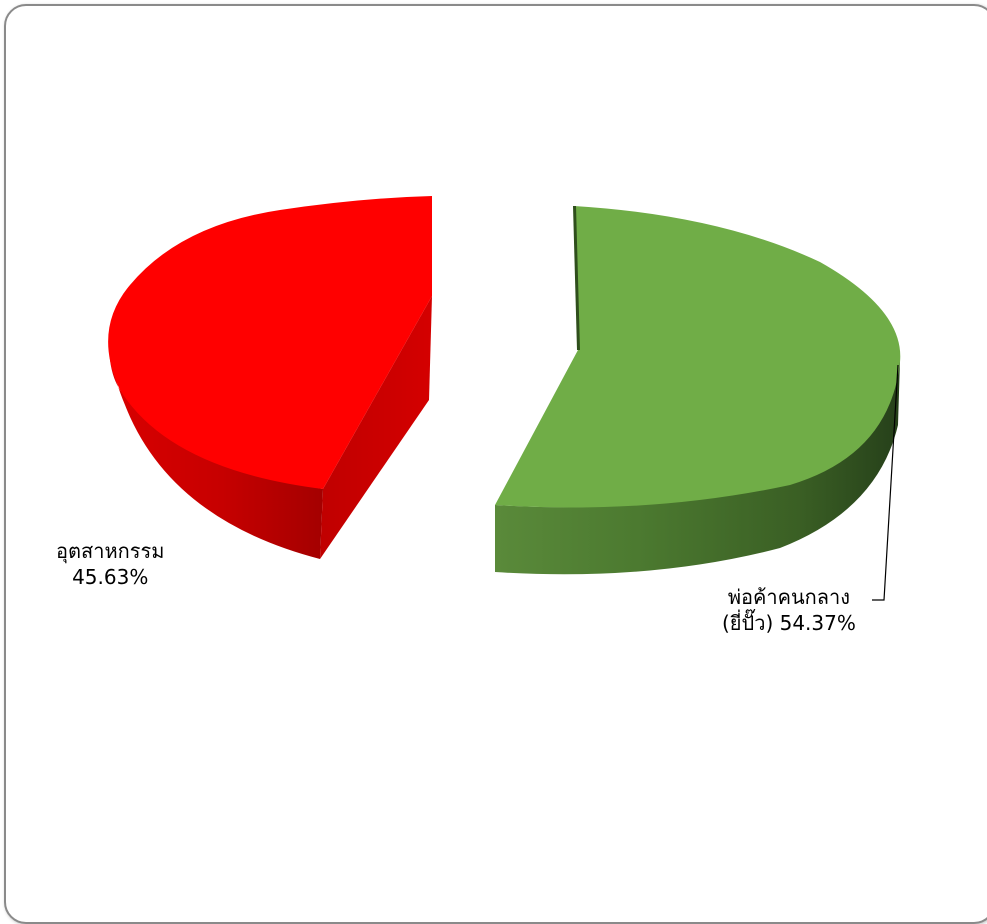 This screenshot has width=987, height=924. Describe the element at coordinates (110, 551) in the screenshot. I see `data-label-industry-name: อุตสาหกรรม` at that location.